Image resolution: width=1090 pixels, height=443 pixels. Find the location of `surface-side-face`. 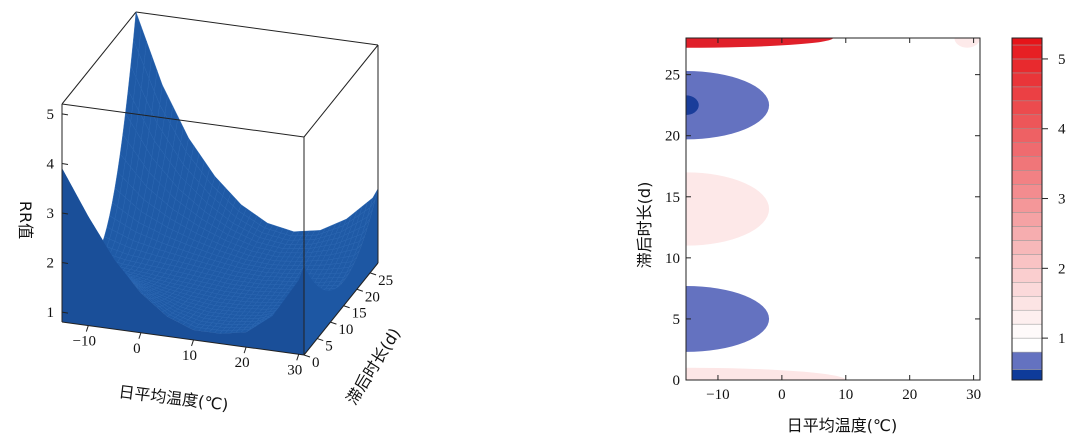

surface-side-face is located at coordinates (341, 271).